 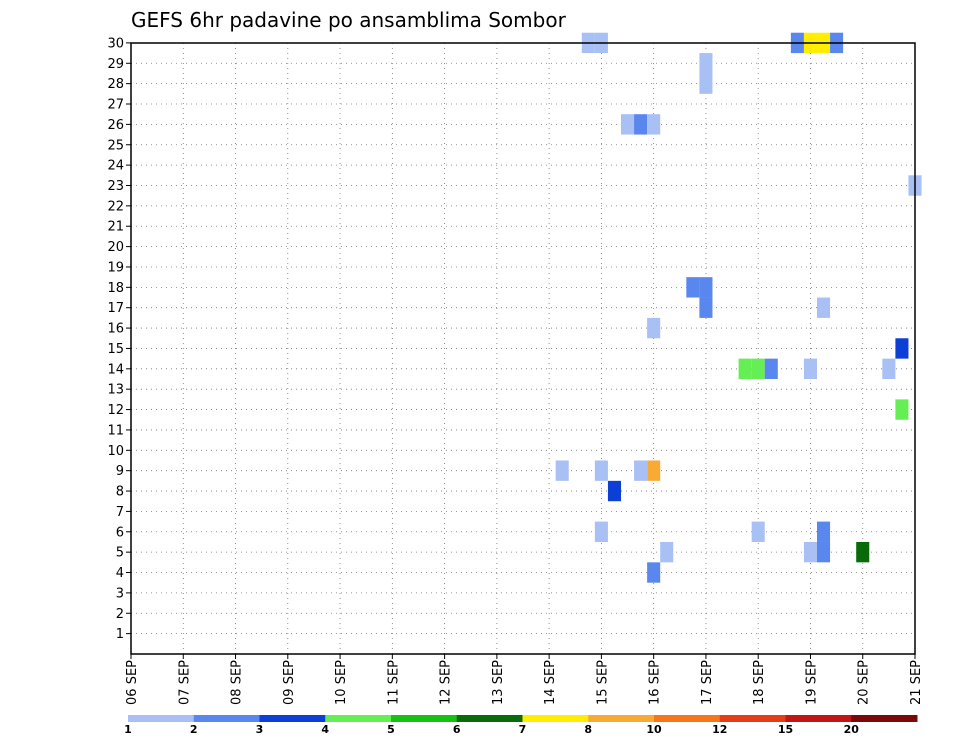 What do you see at coordinates (391, 729) in the screenshot?
I see `colorbar-label: 5` at bounding box center [391, 729].